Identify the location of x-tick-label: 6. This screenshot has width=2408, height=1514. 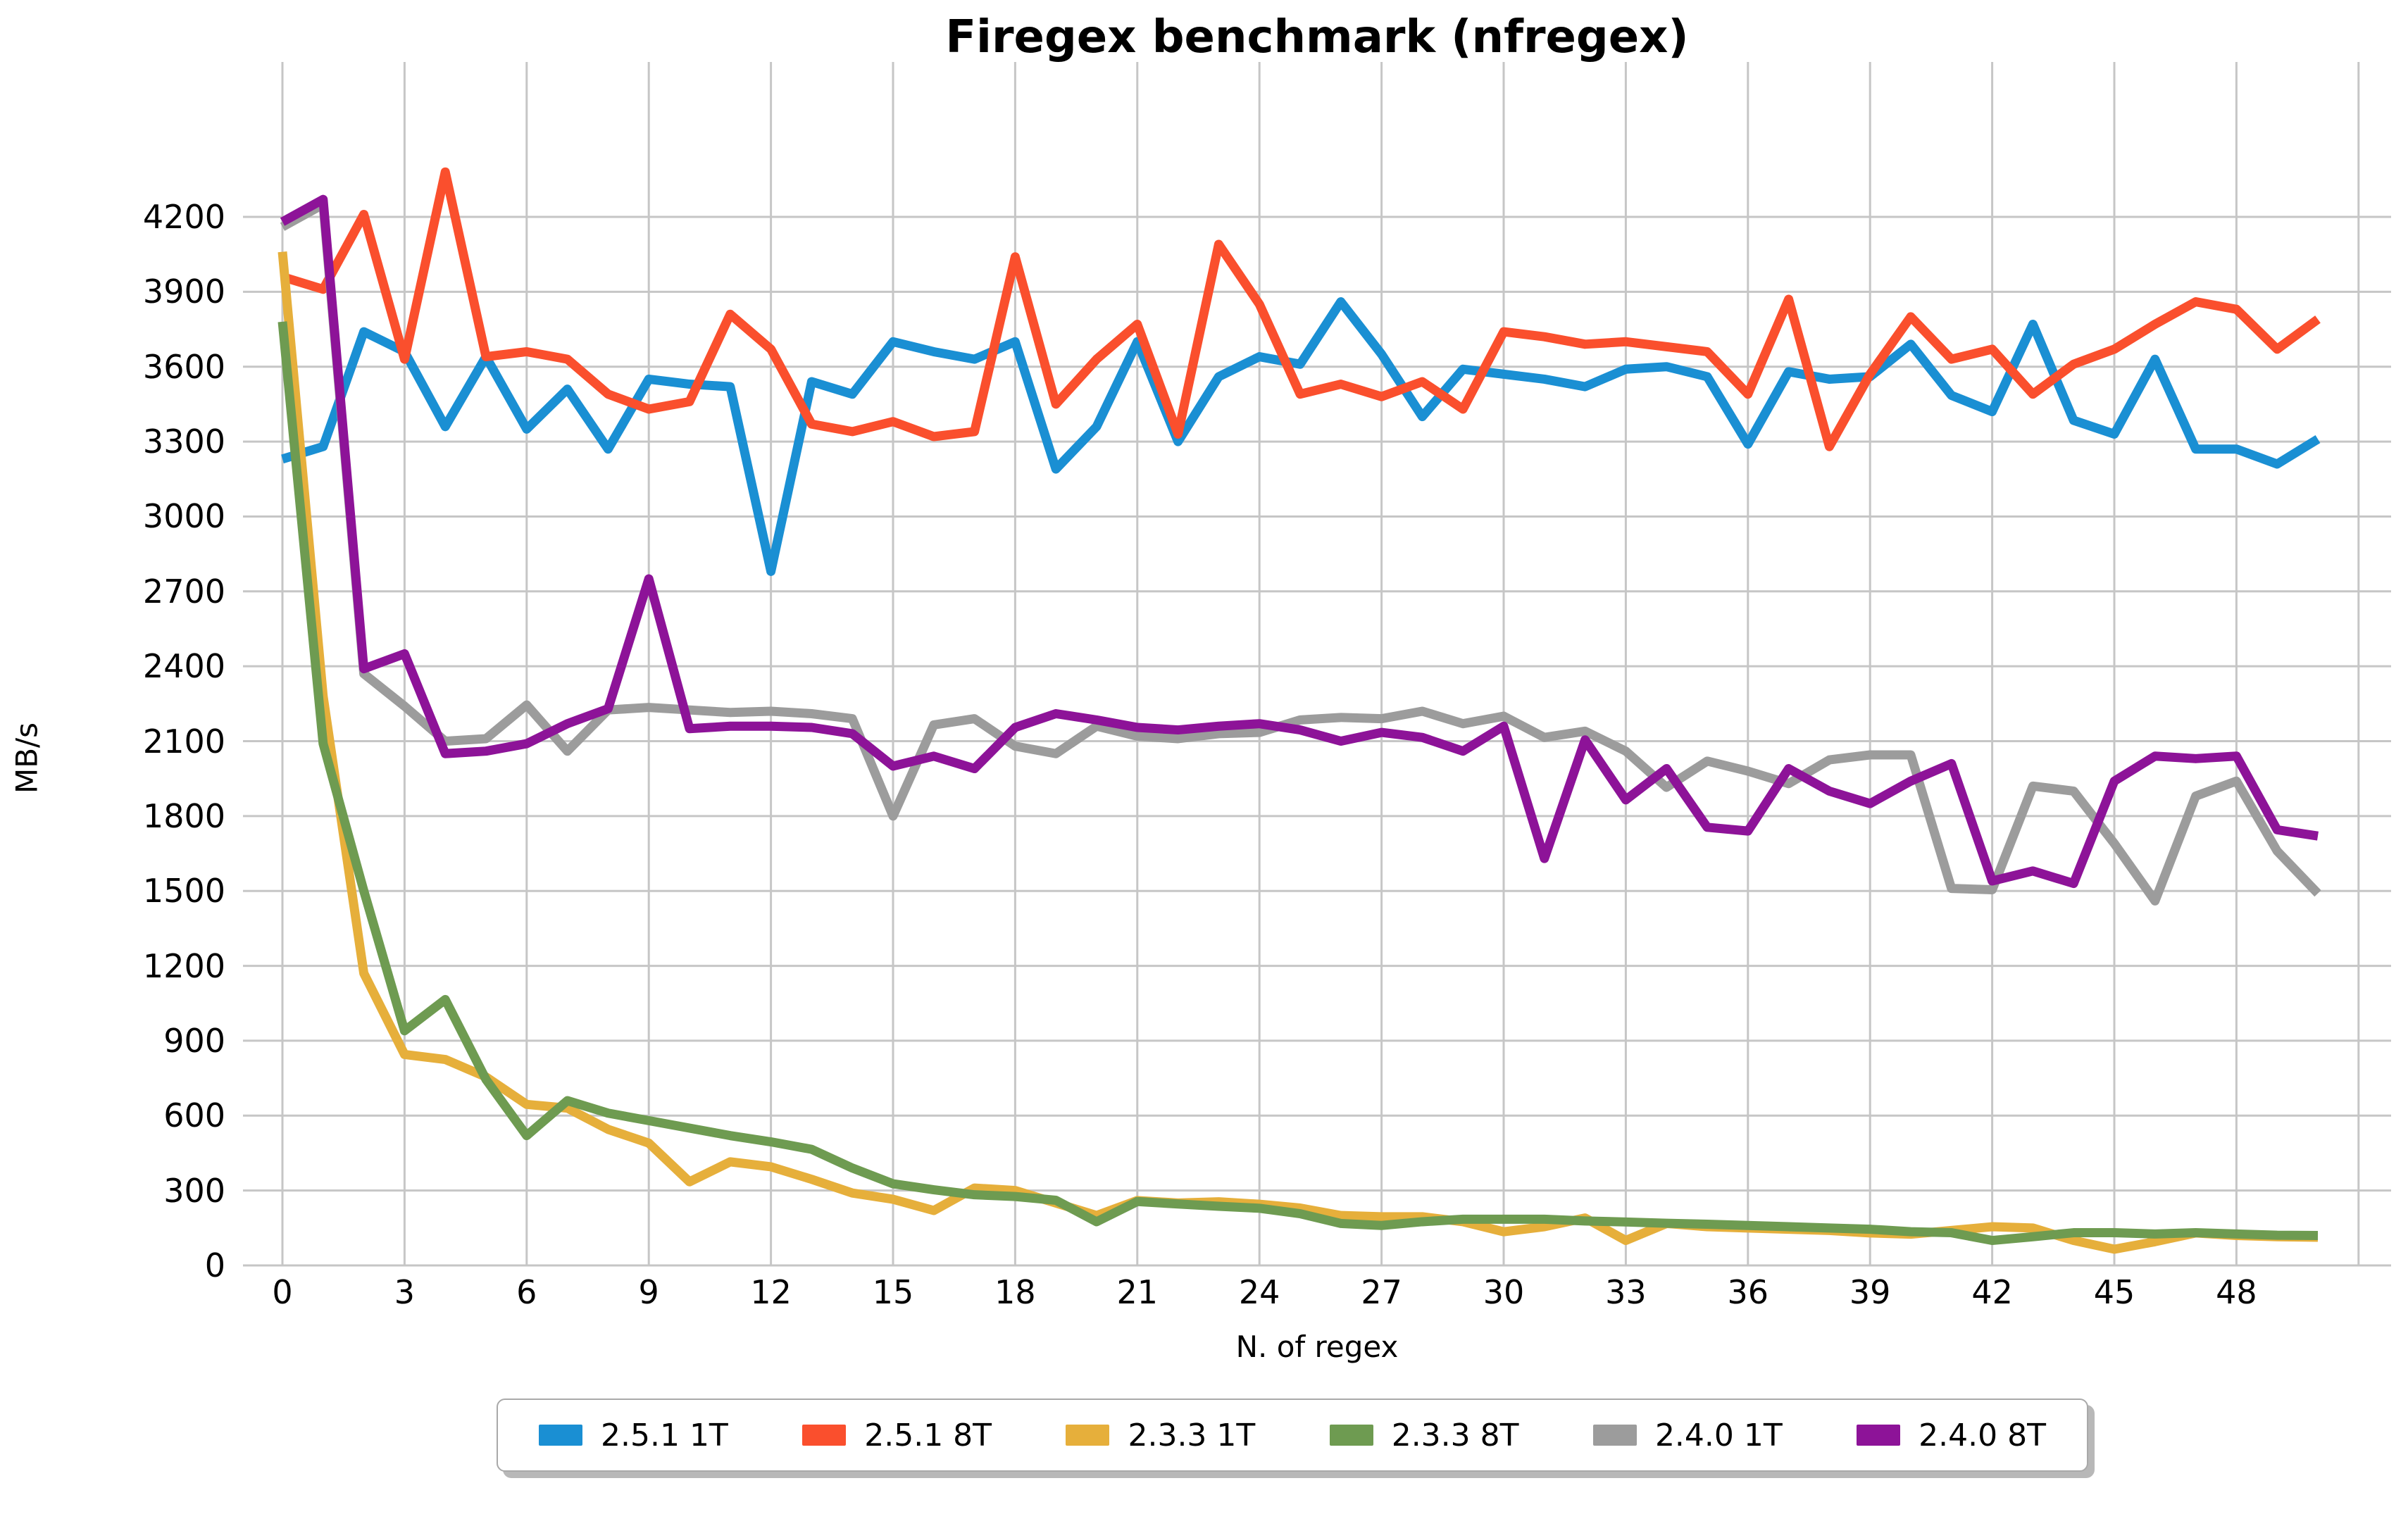
(526, 1292).